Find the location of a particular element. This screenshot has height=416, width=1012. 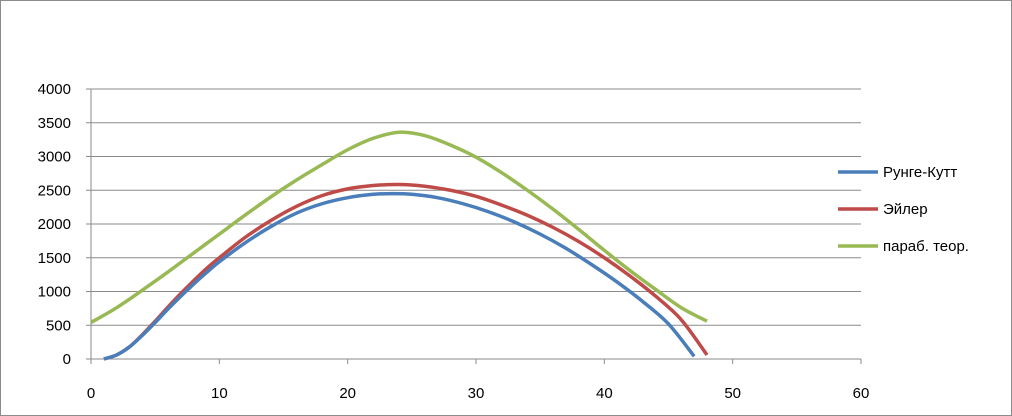

y-tick-label: 3000 is located at coordinates (54, 157).